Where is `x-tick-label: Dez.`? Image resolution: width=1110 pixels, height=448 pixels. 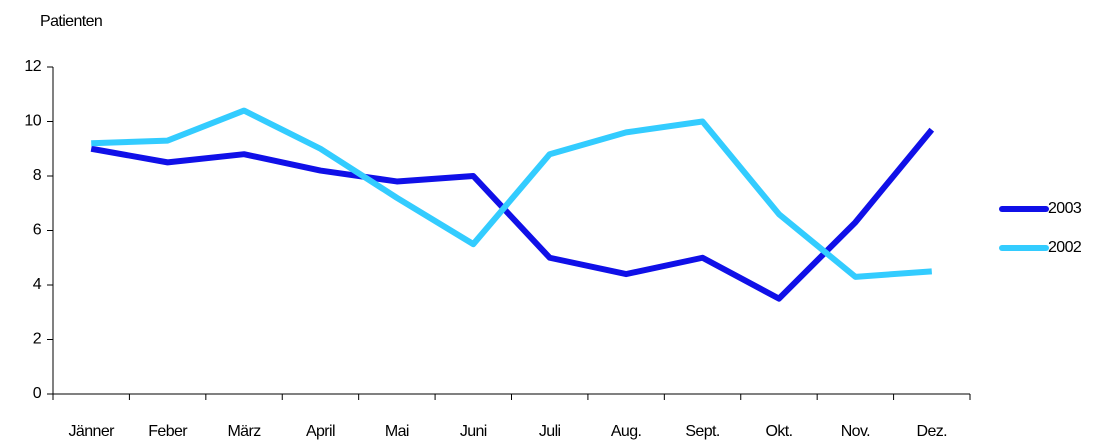
x-tick-label: Dez. is located at coordinates (932, 431).